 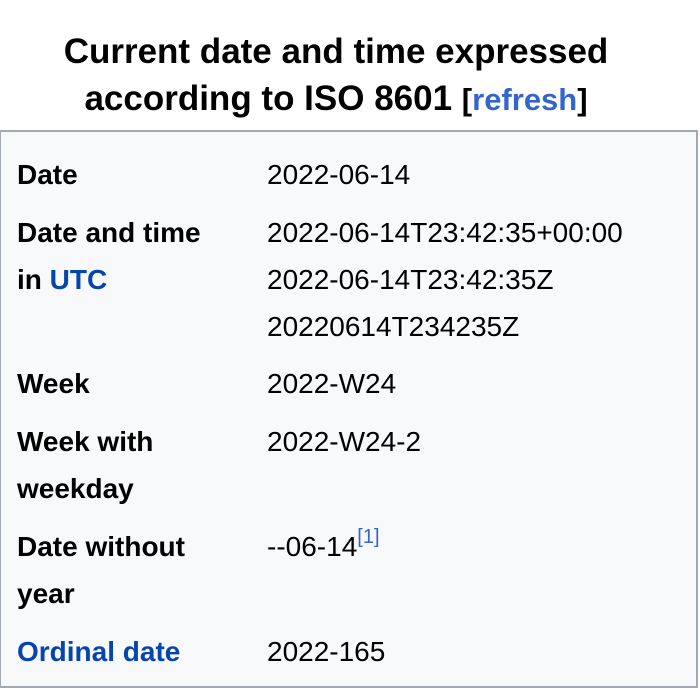 I want to click on row-date-no-year-value: --06-14[1], so click(x=323, y=546).